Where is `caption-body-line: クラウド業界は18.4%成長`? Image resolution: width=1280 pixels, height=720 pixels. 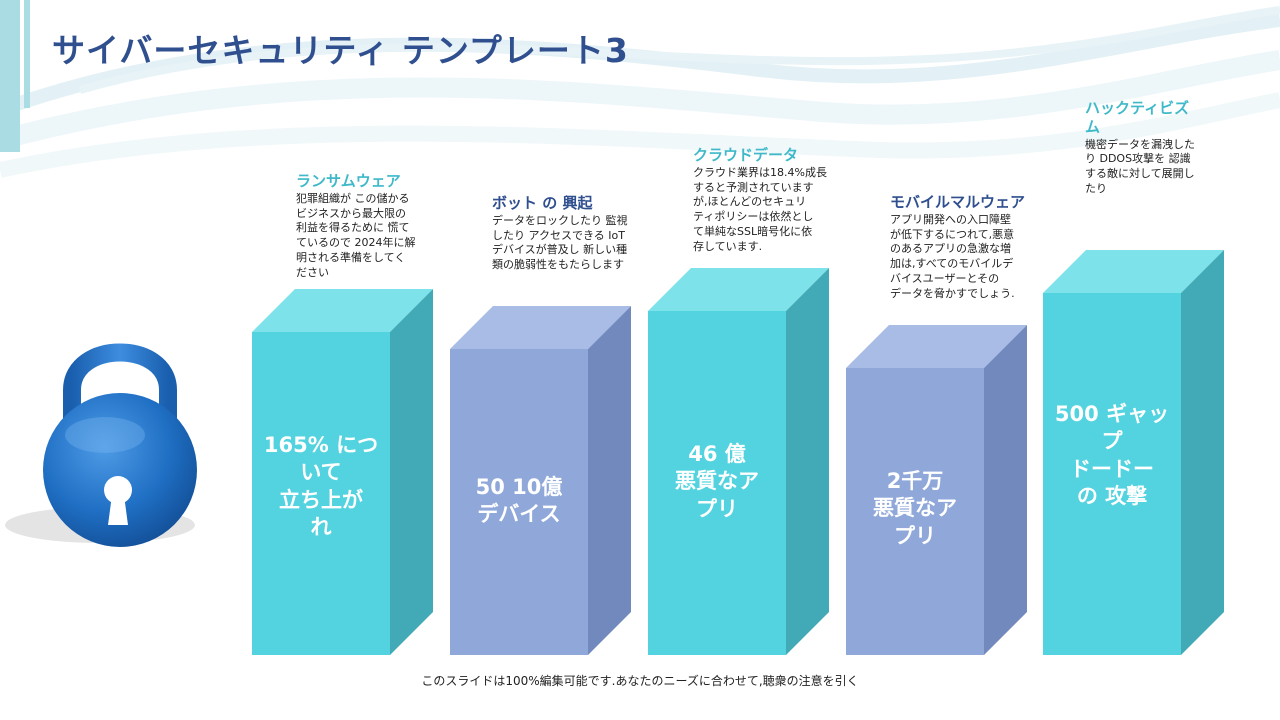
caption-body-line: クラウド業界は18.4%成長 is located at coordinates (760, 172).